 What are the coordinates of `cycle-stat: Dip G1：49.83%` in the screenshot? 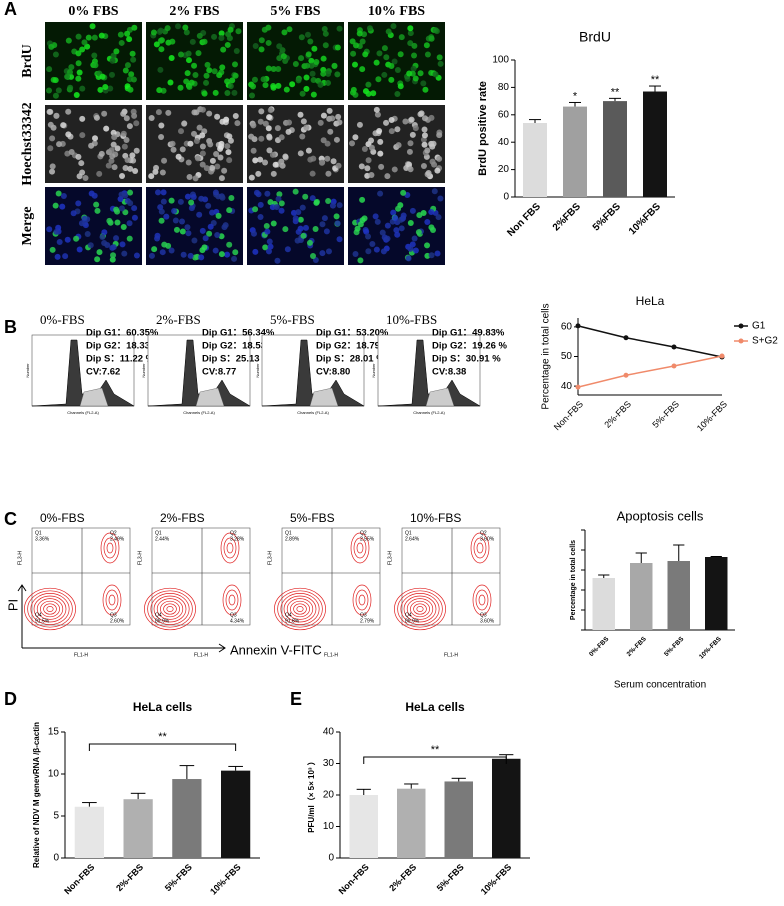 It's located at (468, 333).